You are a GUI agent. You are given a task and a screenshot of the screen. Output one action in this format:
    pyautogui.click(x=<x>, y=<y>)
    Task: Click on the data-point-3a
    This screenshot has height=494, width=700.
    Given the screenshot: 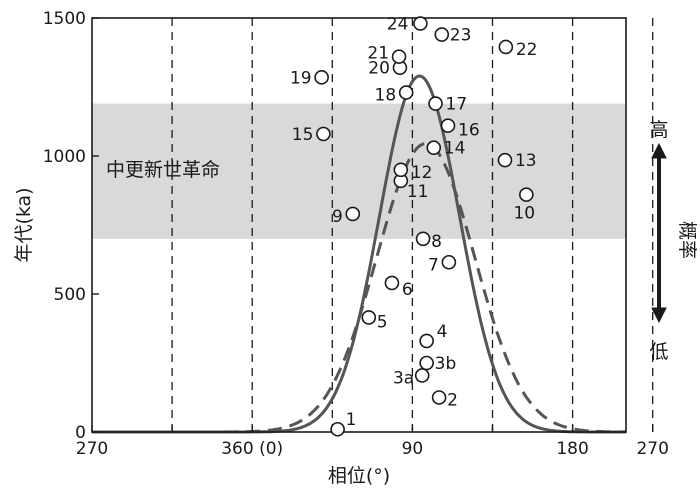 What is the action you would take?
    pyautogui.click(x=422, y=375)
    